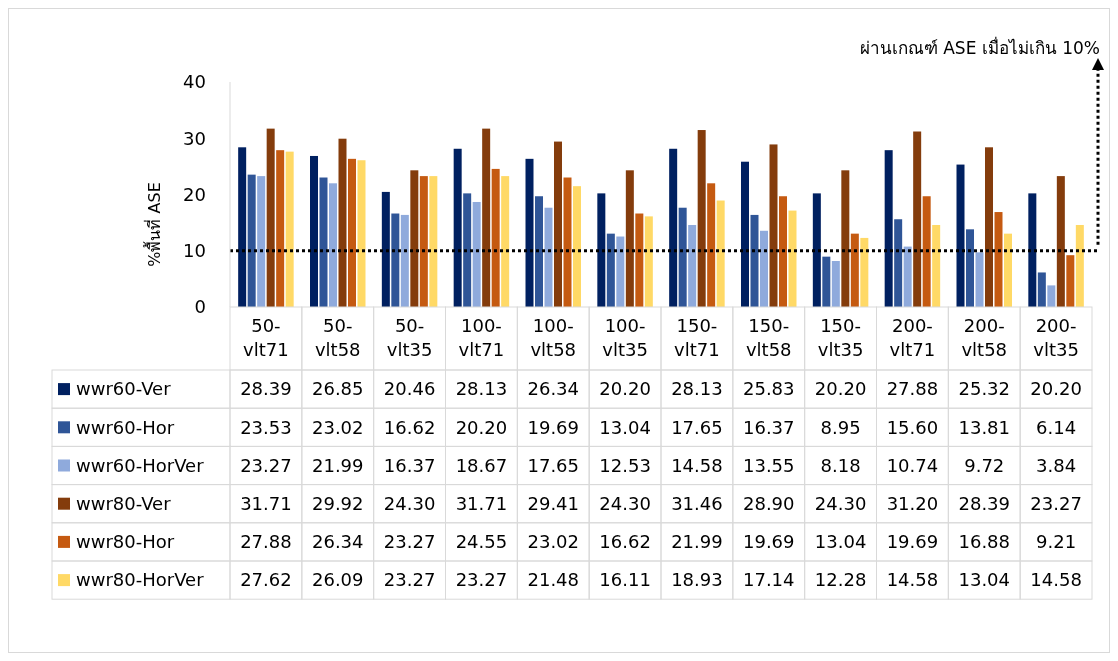 Image resolution: width=1118 pixels, height=661 pixels. Describe the element at coordinates (1056, 465) in the screenshot. I see `data-label: 3.84` at that location.